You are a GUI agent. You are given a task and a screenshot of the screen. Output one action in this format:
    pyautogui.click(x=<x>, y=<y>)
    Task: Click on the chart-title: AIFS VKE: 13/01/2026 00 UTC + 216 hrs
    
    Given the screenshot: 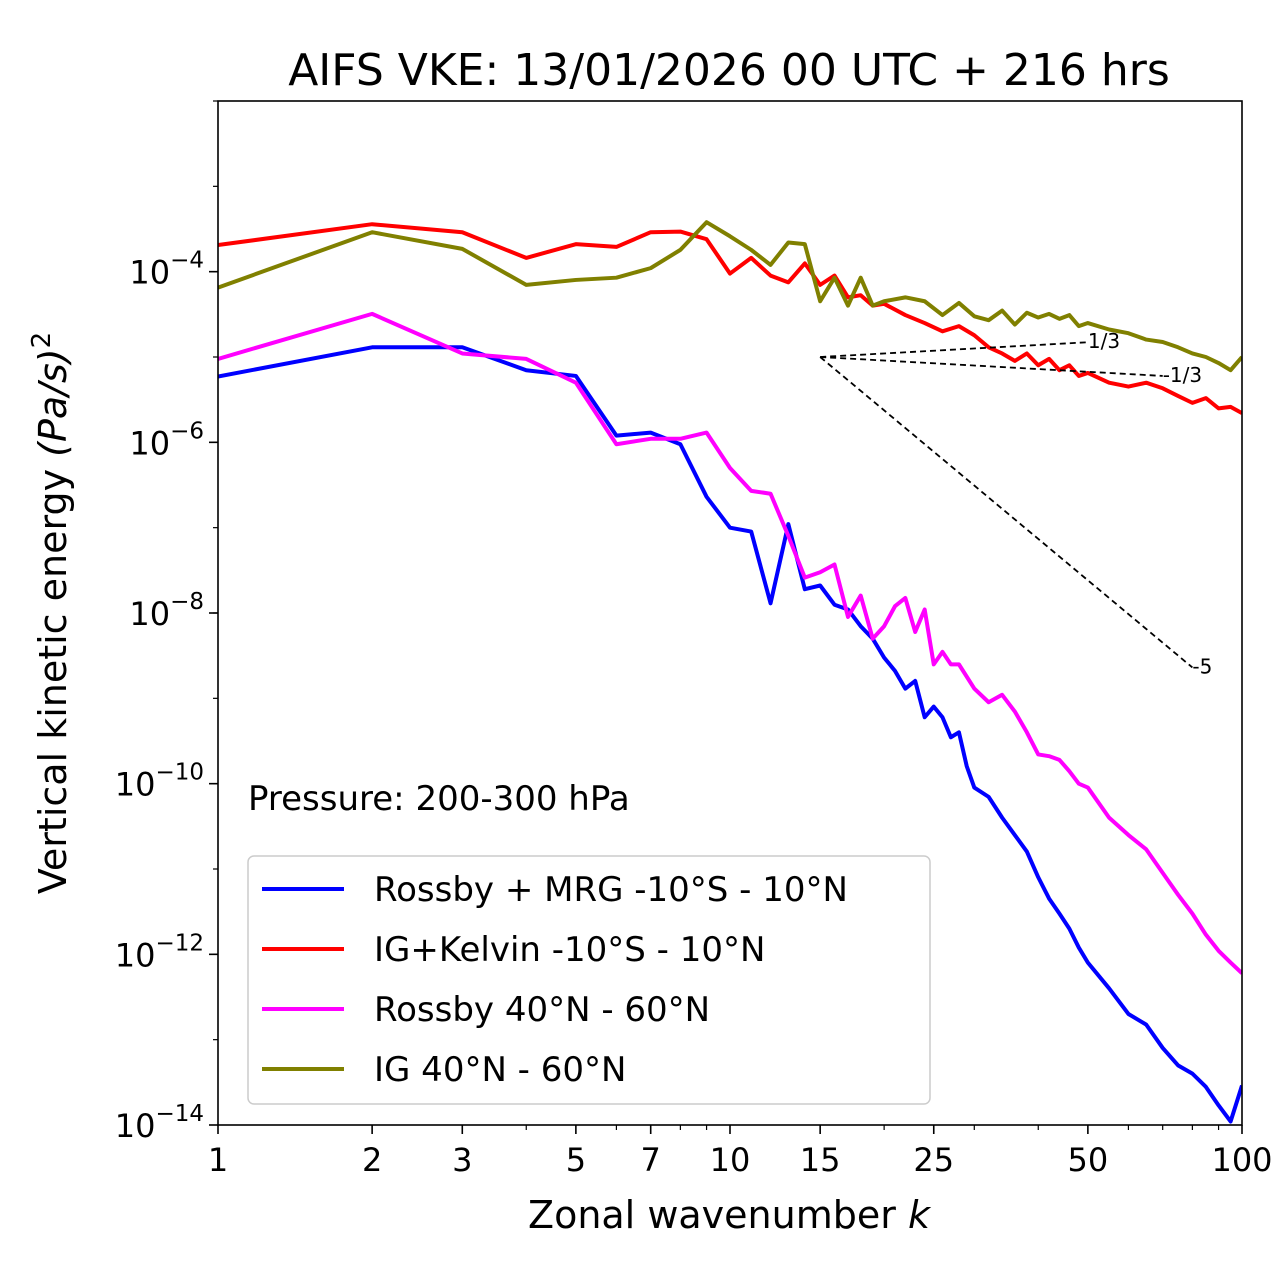 What is the action you would take?
    pyautogui.click(x=729, y=70)
    